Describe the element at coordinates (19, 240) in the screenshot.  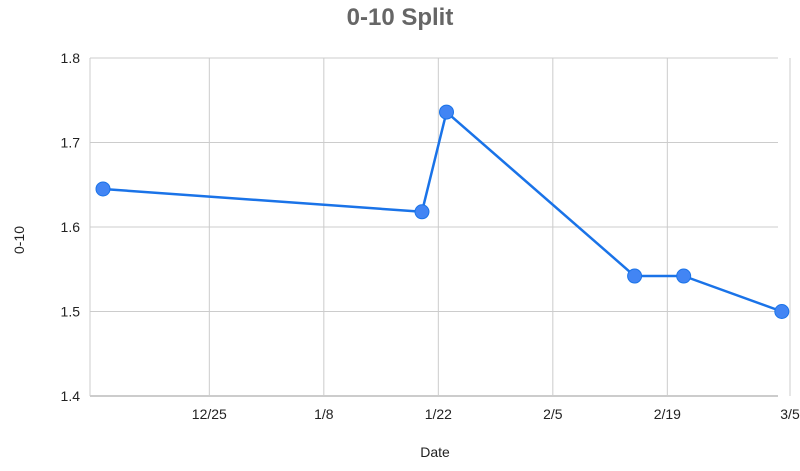
I see `y-axis-title: 0-10` at that location.